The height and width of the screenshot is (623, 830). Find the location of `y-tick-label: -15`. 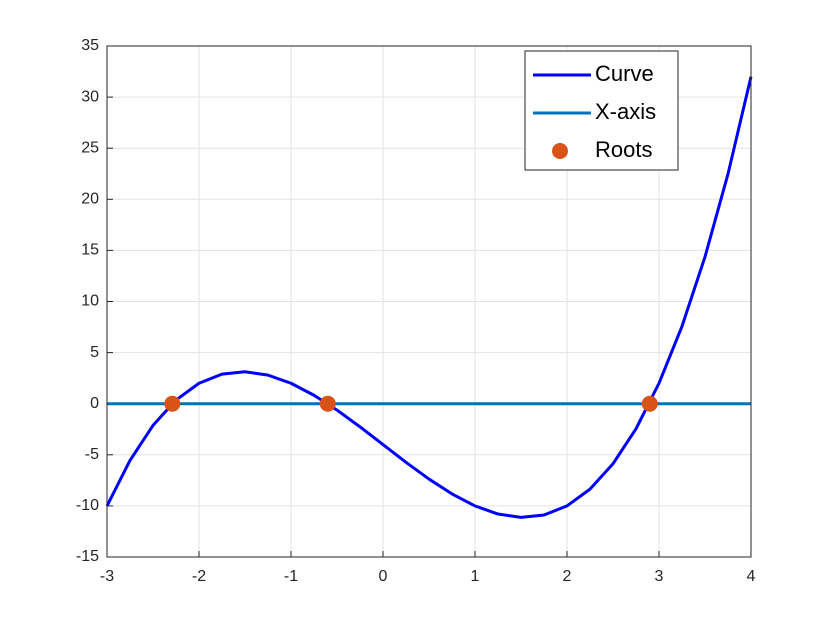

y-tick-label: -15 is located at coordinates (87, 556).